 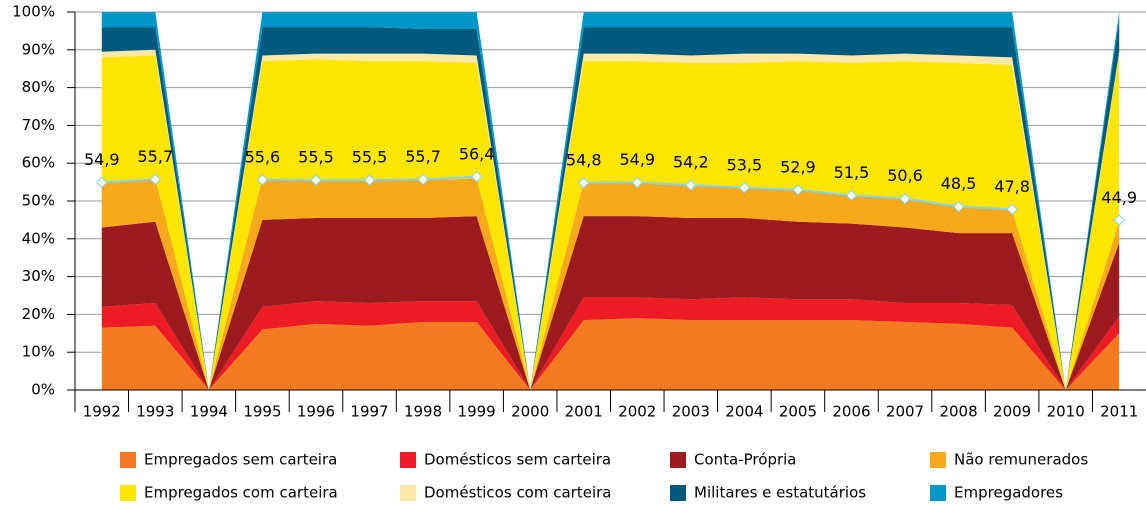 I want to click on legend-label: Não remunerados, so click(x=1021, y=460).